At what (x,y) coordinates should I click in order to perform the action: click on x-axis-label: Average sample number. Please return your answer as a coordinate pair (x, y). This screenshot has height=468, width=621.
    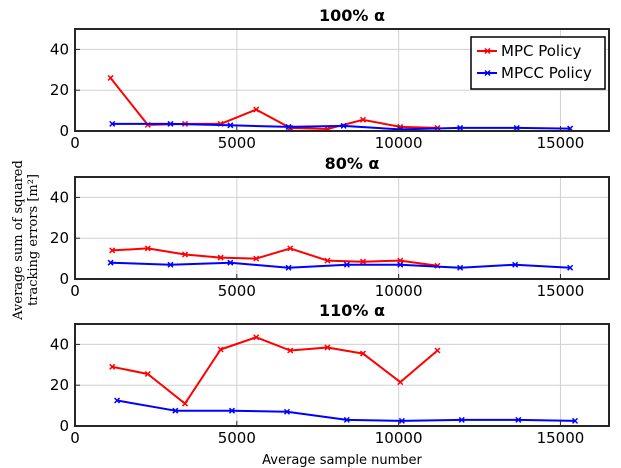
    Looking at the image, I should click on (342, 460).